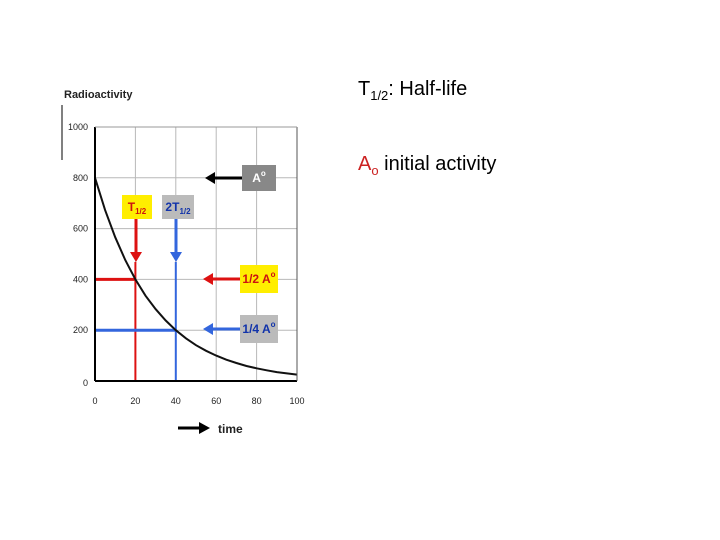 The image size is (720, 540). Describe the element at coordinates (132, 207) in the screenshot. I see `annotation-main-text: T` at that location.